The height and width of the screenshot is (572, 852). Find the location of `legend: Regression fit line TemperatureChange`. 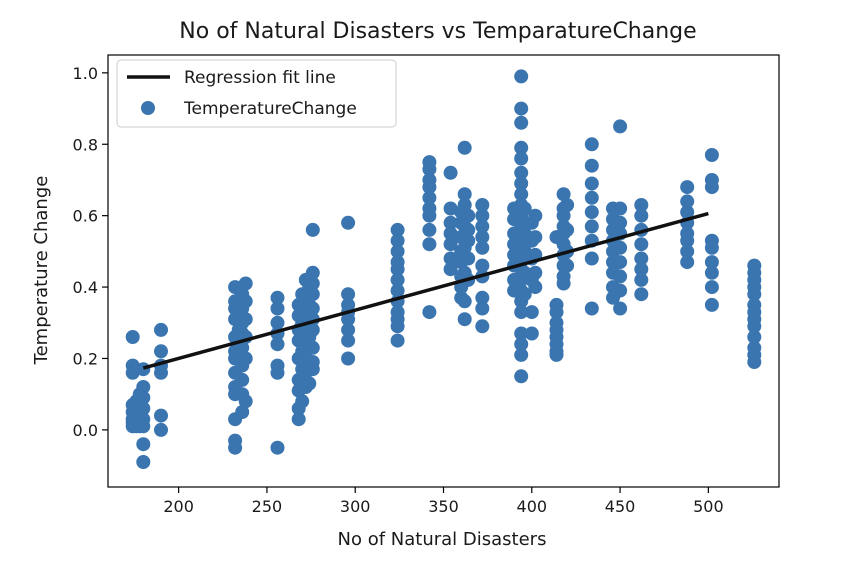

legend: Regression fit line TemperatureChange is located at coordinates (256, 93).